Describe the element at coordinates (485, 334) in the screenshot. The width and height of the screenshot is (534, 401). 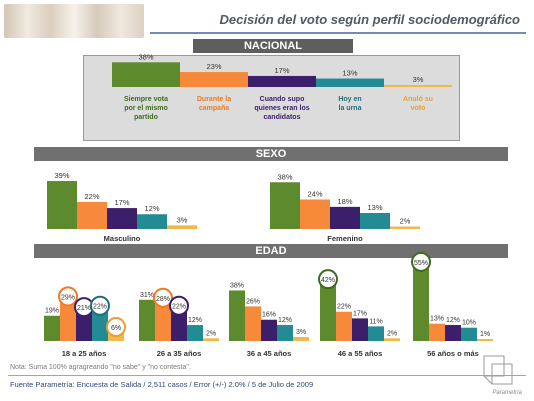
I see `edad-group-5-value-label-5: 1%` at that location.